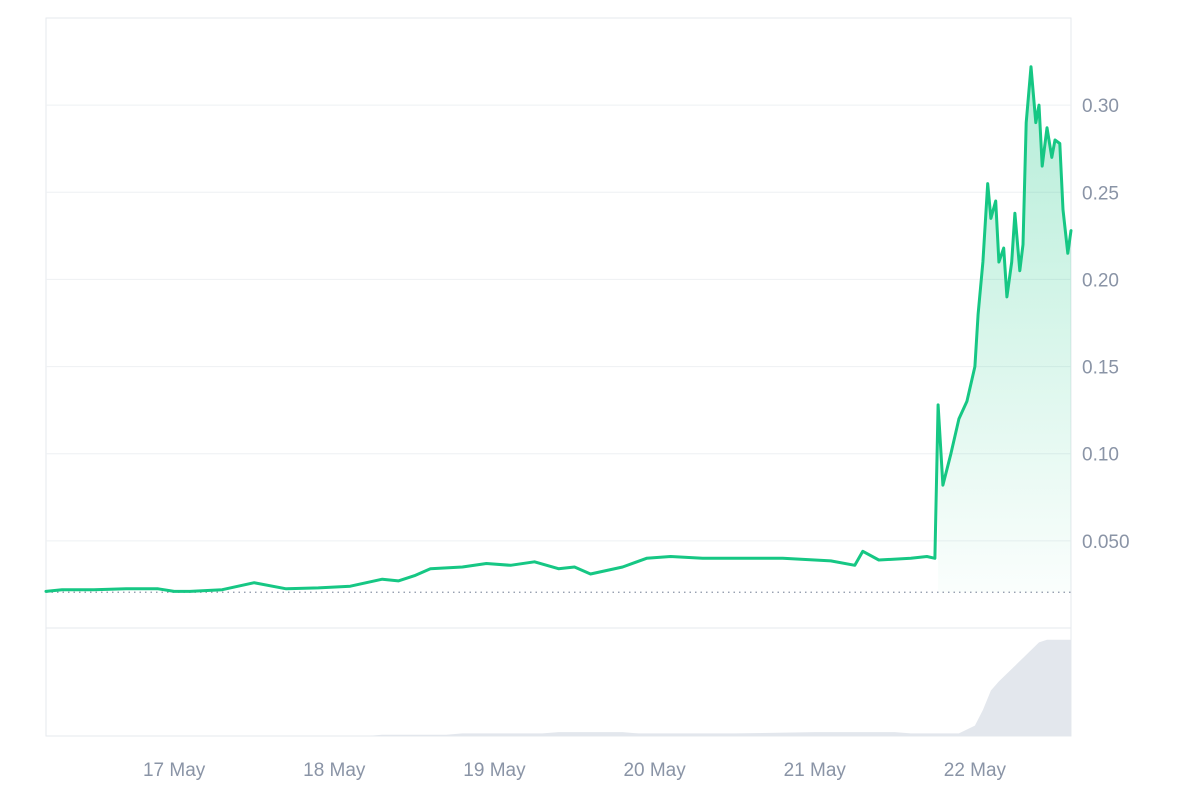  I want to click on y-tick-label: 0.050, so click(1106, 542).